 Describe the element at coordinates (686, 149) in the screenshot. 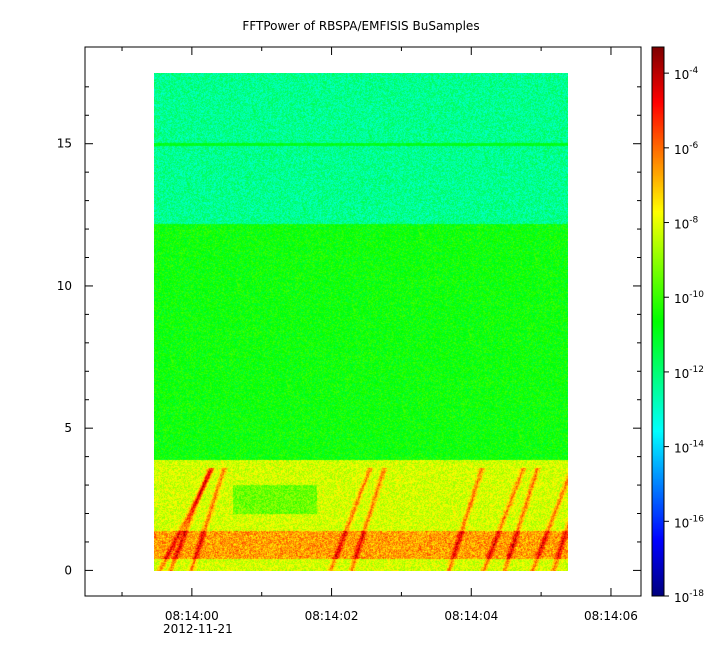

I see `colorbar-tick-label: 10⁻⁶` at that location.